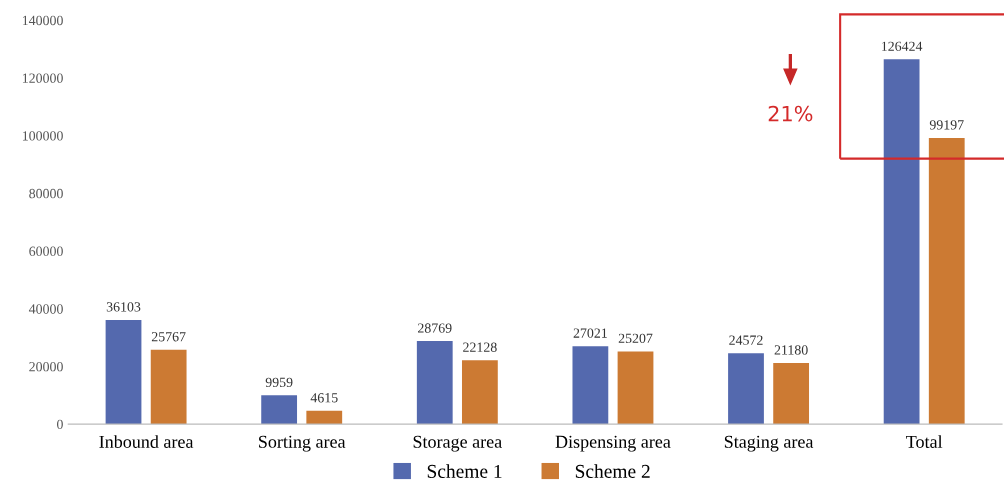 This screenshot has width=1004, height=492. I want to click on x-tick-label: Storage area, so click(457, 443).